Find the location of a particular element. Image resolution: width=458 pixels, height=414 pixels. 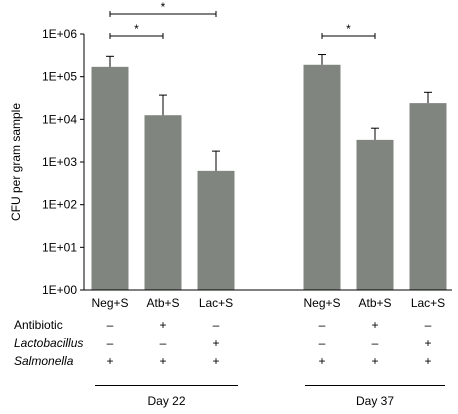

y-axis-title: CFU per gram sample is located at coordinates (16, 162).